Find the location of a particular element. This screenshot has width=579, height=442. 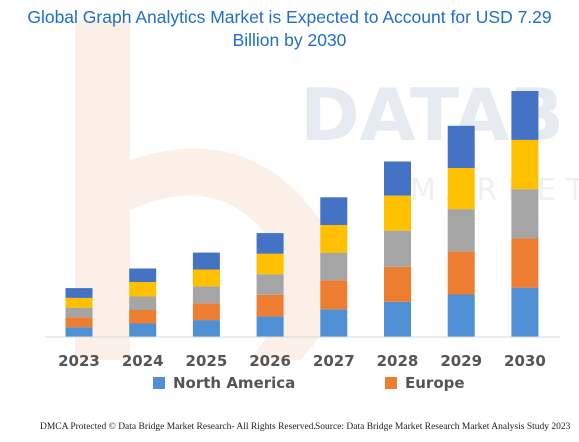

x-tick-label-2029: 2029 is located at coordinates (461, 361).